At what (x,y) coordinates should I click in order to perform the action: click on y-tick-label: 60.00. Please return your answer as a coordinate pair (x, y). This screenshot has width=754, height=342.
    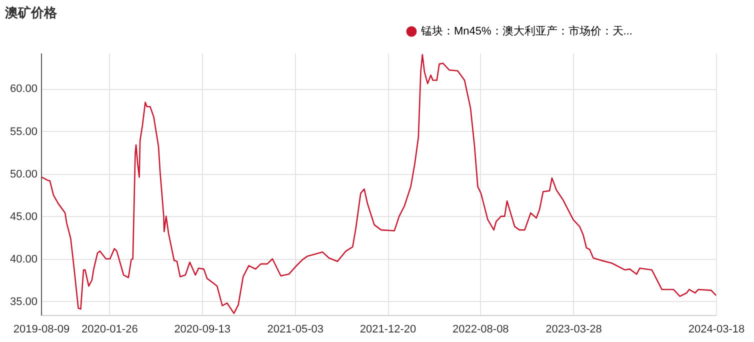
    Looking at the image, I should click on (24, 89).